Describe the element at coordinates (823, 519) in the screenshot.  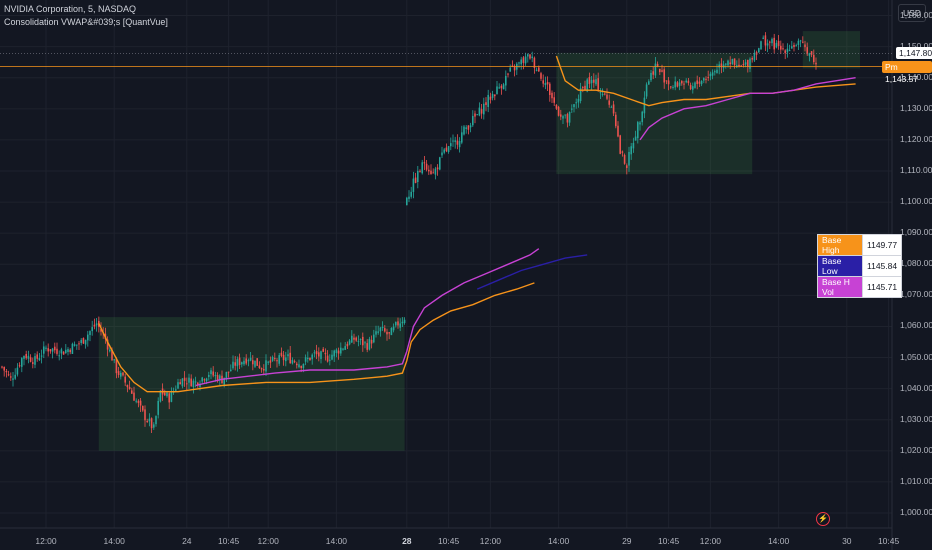
I see `lightning-icon: ⚡` at that location.